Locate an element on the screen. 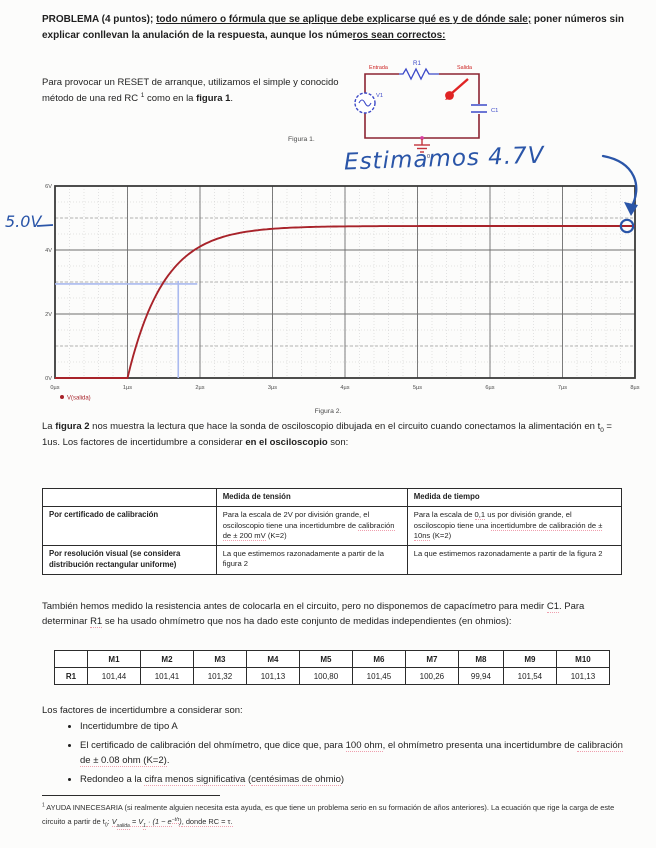  svg-text: 2µs is located at coordinates (199, 388).